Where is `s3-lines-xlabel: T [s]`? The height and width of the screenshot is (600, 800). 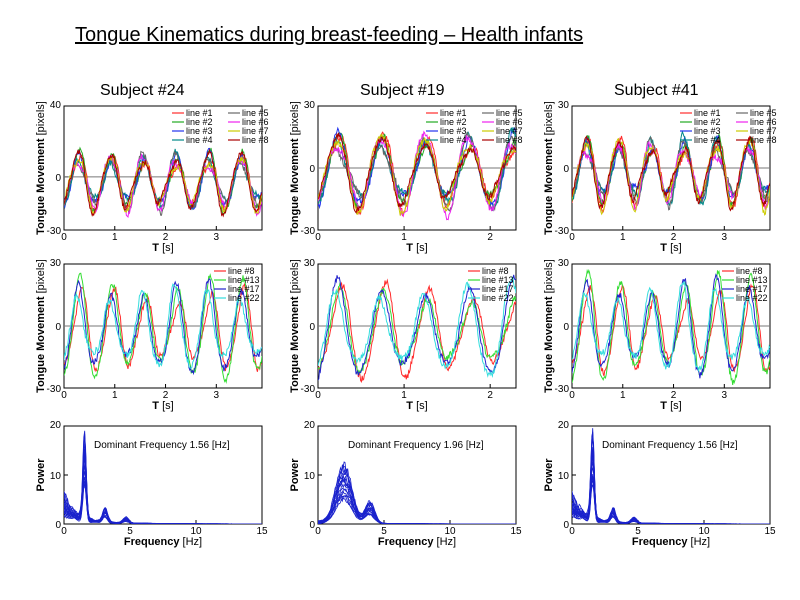
s3-lines-xlabel: T [s] is located at coordinates (670, 406).